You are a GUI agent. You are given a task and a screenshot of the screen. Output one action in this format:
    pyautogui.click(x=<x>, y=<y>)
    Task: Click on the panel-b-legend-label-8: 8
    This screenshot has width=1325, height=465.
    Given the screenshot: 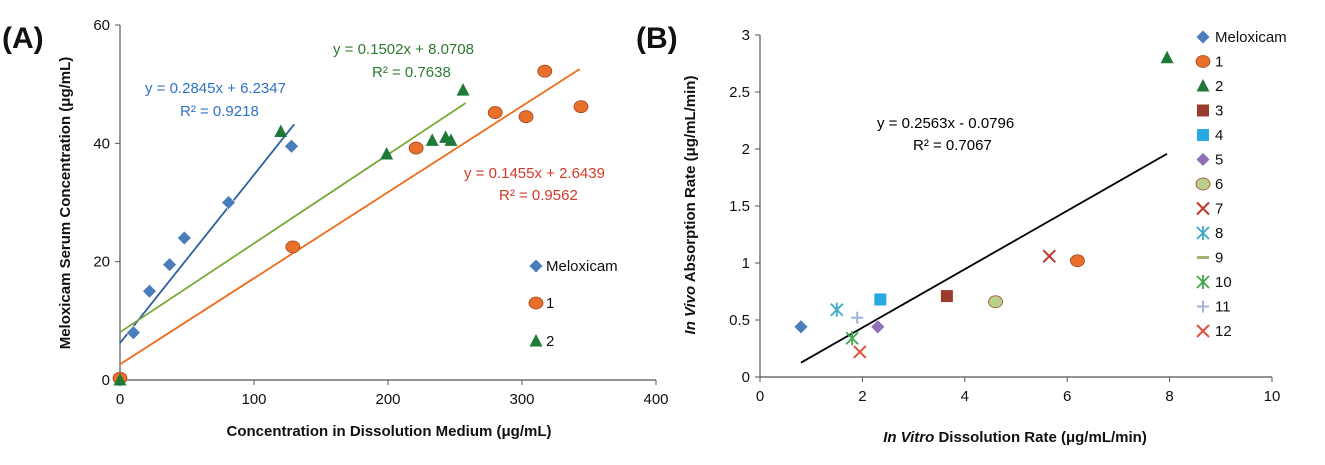 What is the action you would take?
    pyautogui.click(x=1219, y=233)
    